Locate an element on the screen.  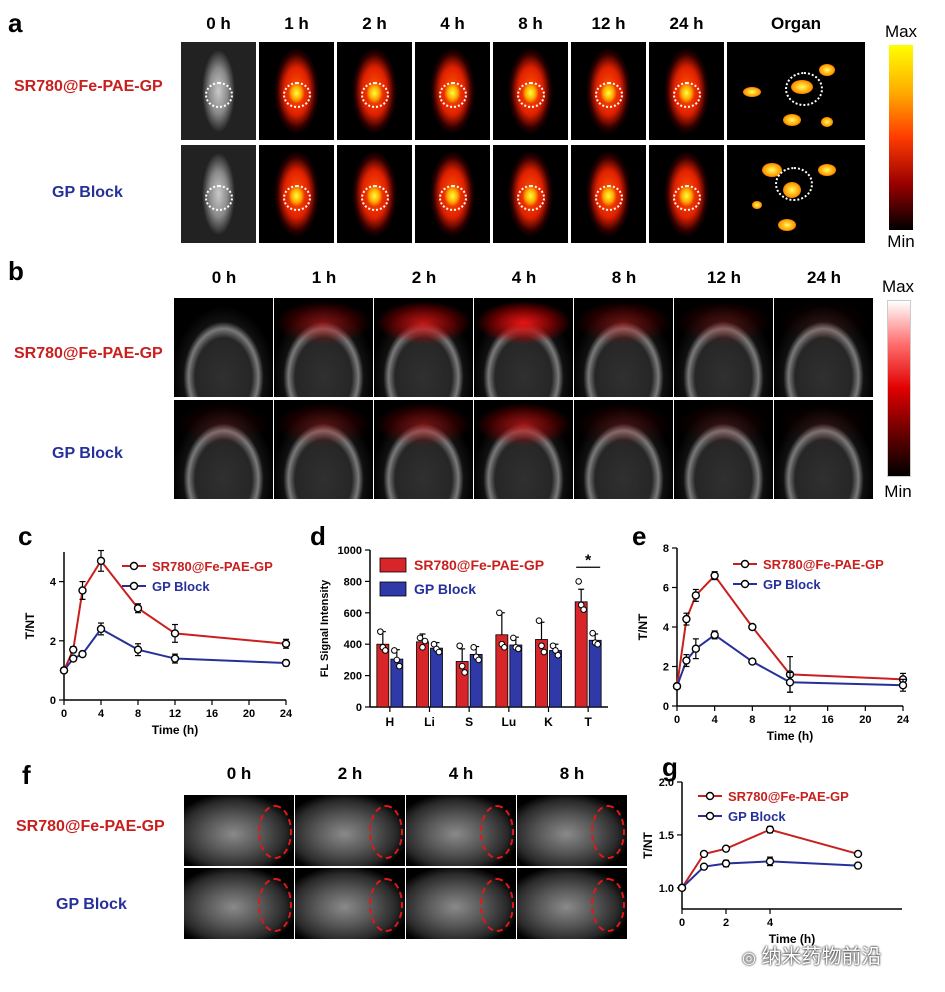
panel-b-time-header: 8 h is located at coordinates (624, 277).